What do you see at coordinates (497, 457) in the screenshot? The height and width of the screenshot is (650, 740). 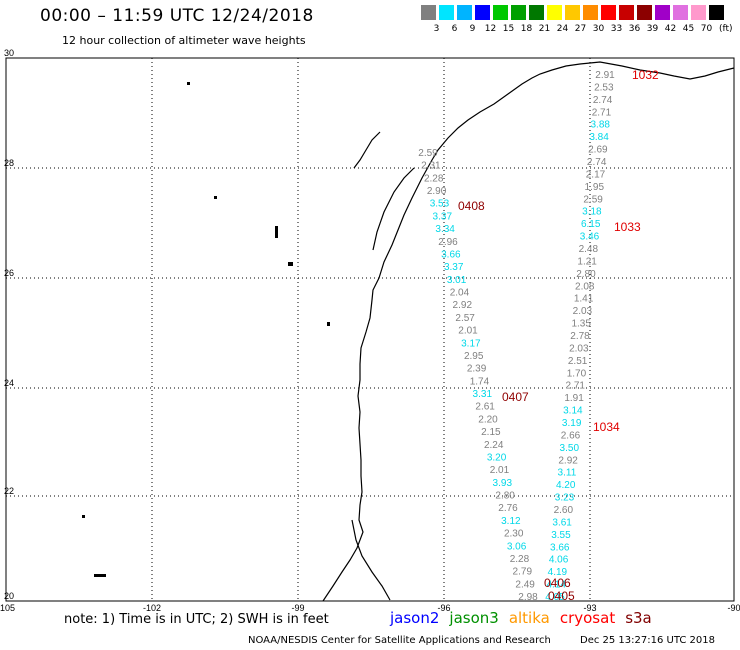 I see `swh-value: 3.20` at bounding box center [497, 457].